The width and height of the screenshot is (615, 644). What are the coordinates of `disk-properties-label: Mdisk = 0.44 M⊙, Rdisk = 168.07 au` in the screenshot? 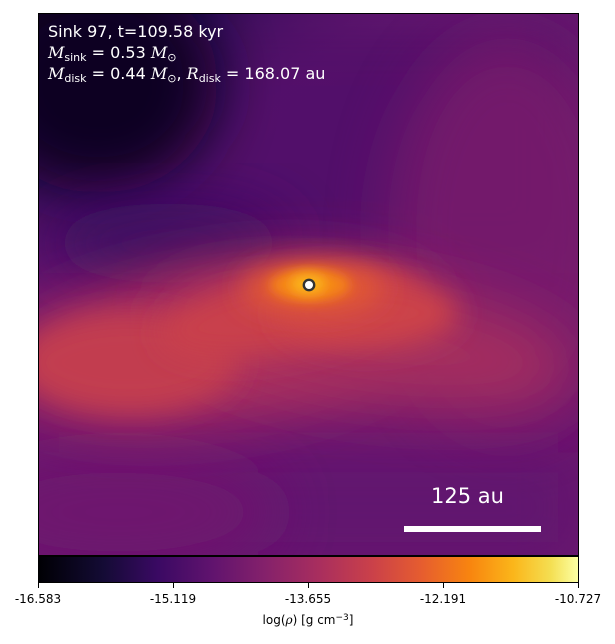 It's located at (187, 74).